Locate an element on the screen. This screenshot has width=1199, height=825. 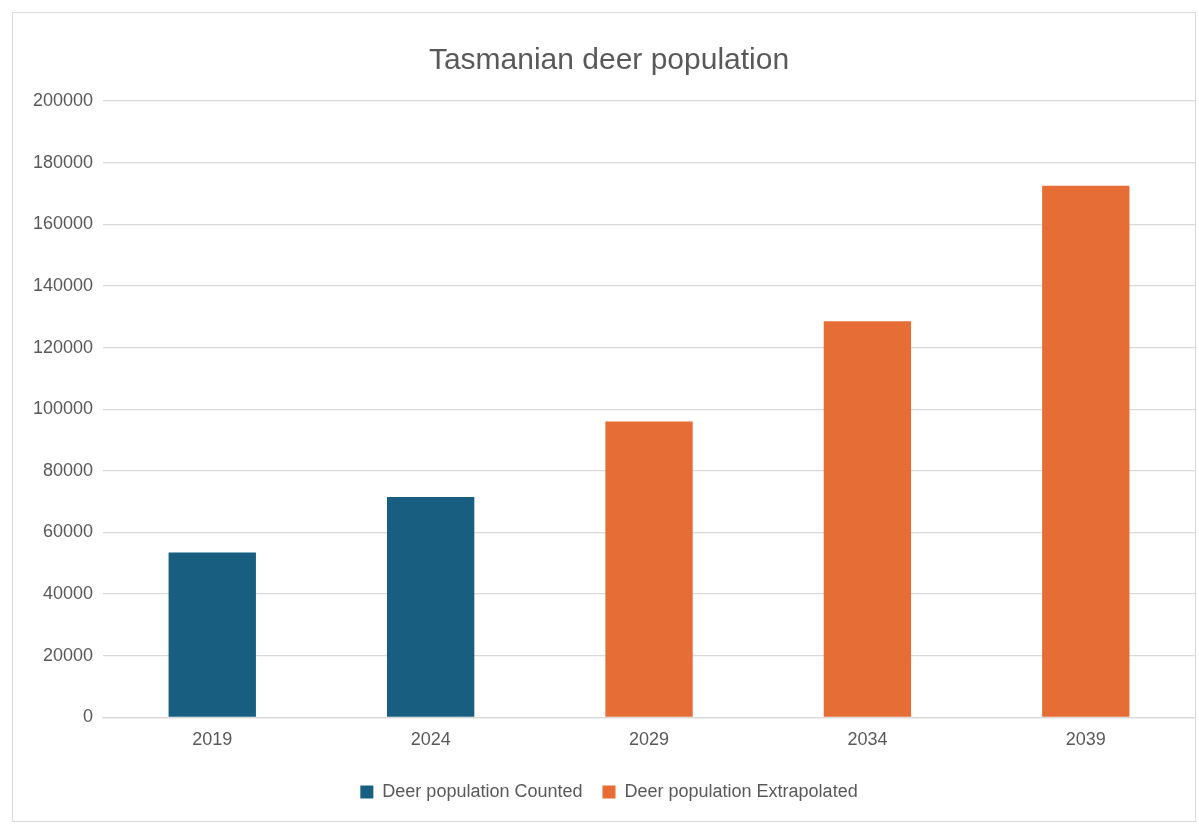
legend-label: Deer population Extrapolated is located at coordinates (741, 790).